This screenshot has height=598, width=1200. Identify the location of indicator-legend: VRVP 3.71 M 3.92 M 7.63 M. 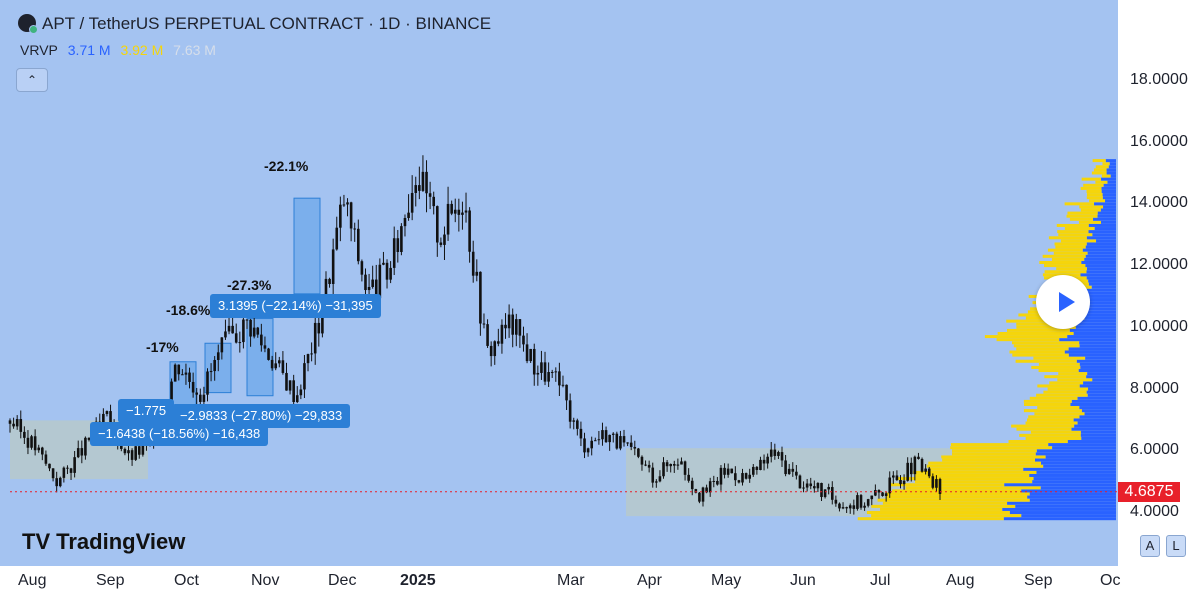
(121, 50).